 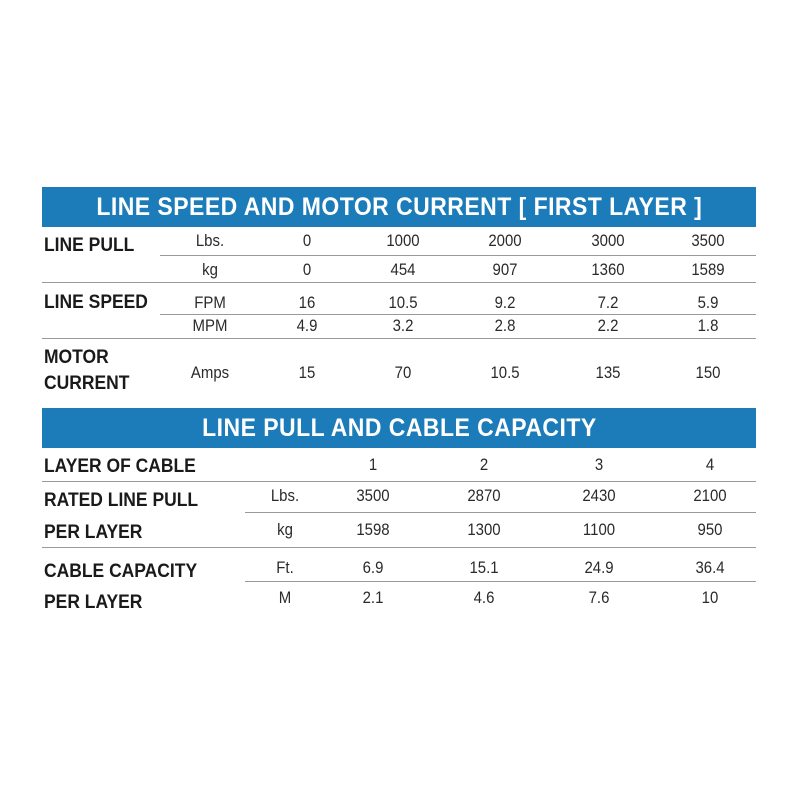 I want to click on cell-value: 2.2, so click(x=608, y=325).